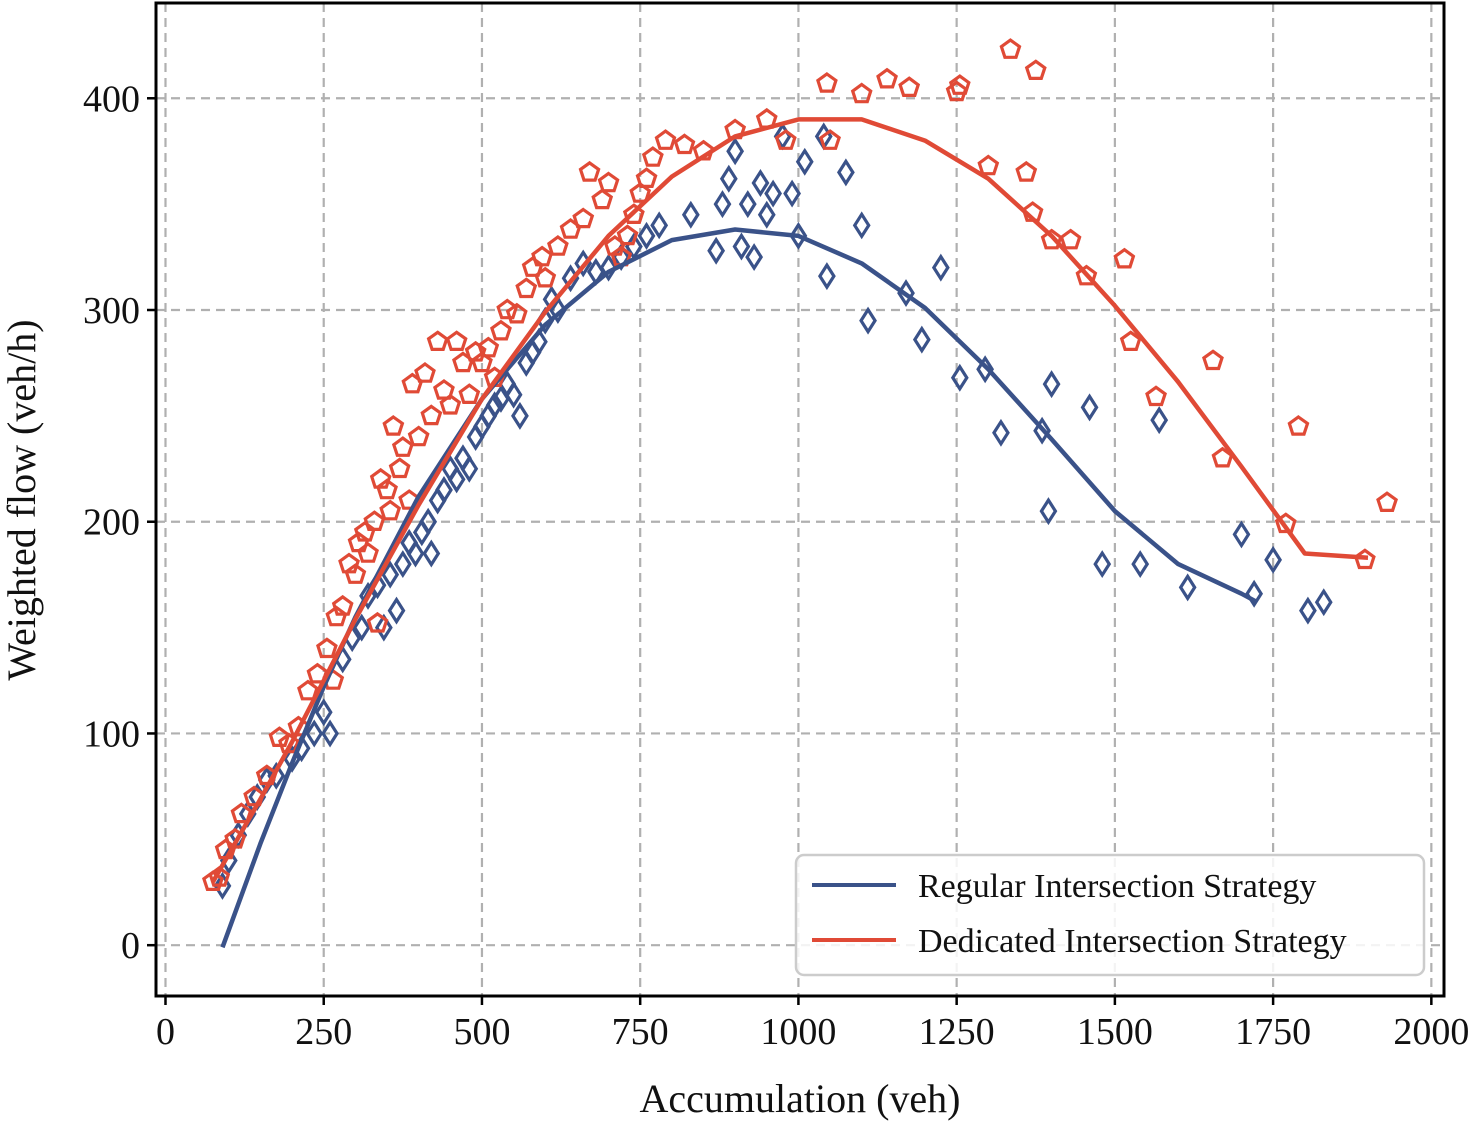 The width and height of the screenshot is (1476, 1123). I want to click on x-tick-label: 500, so click(481, 1032).